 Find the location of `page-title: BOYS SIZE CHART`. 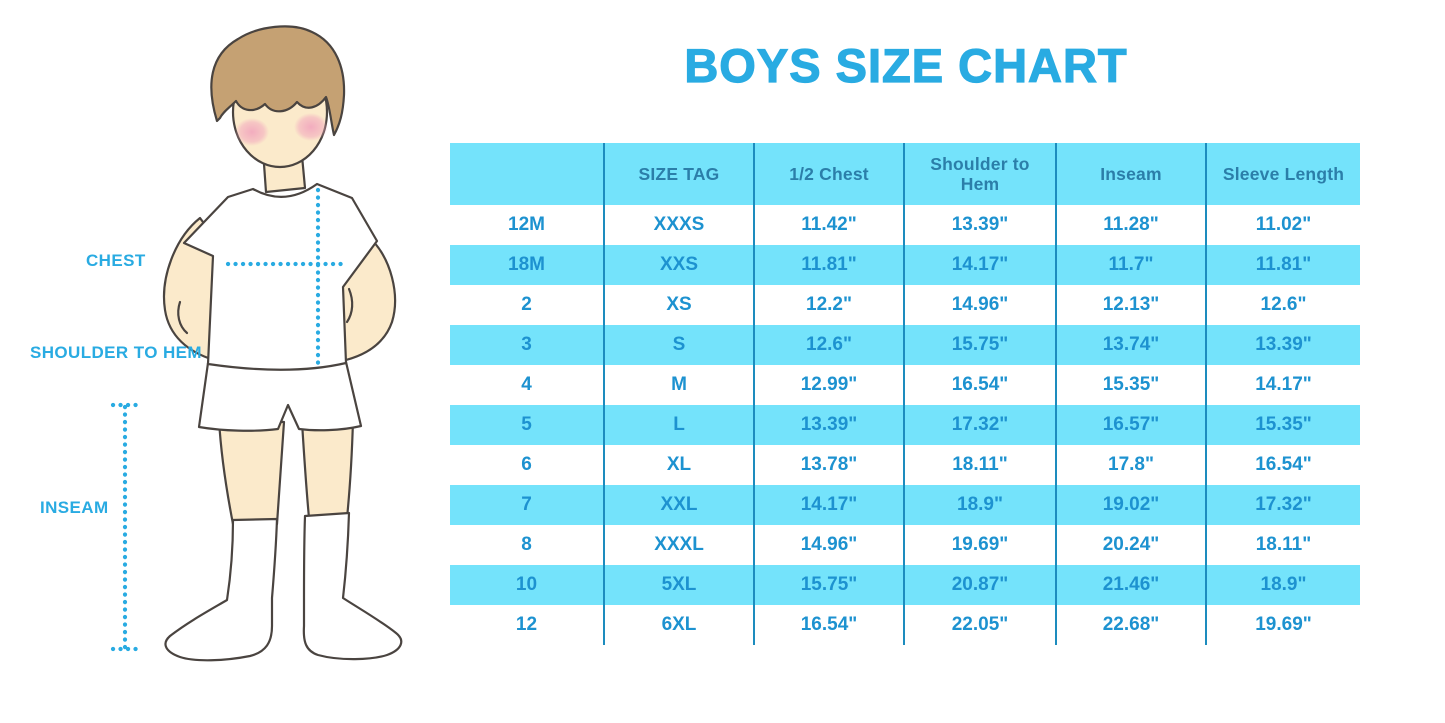

page-title: BOYS SIZE CHART is located at coordinates (906, 65).